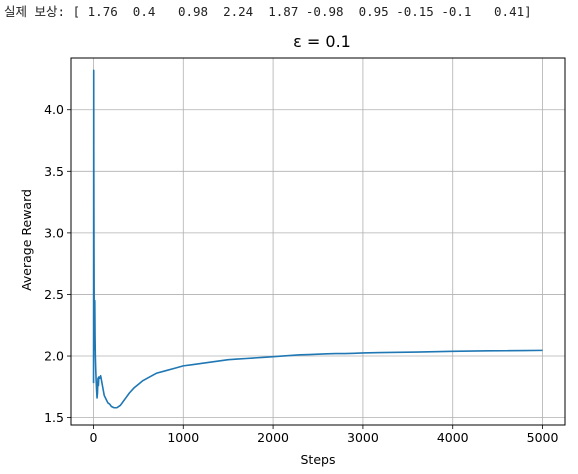 The image size is (578, 474). I want to click on y-tick-label: 1.5, so click(54, 417).